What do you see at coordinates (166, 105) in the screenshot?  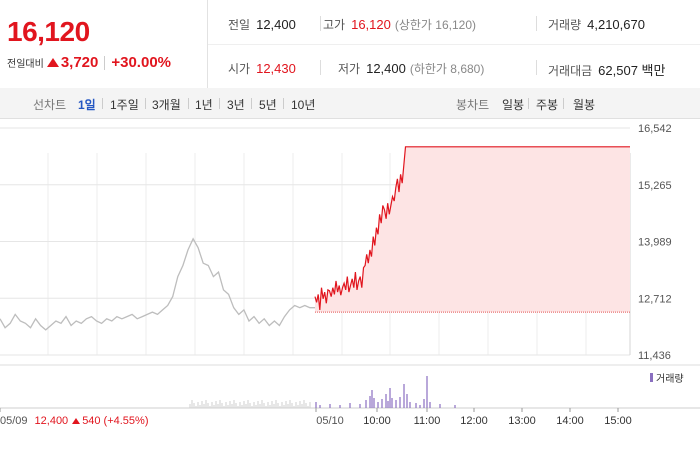 I see `period-3m: 3개월` at bounding box center [166, 105].